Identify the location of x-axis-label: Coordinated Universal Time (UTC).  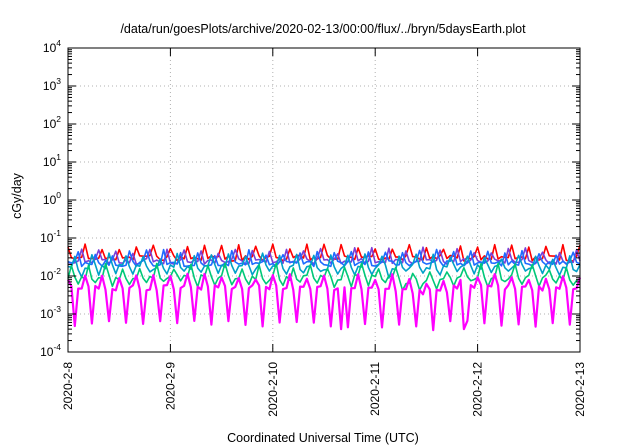
(323, 438).